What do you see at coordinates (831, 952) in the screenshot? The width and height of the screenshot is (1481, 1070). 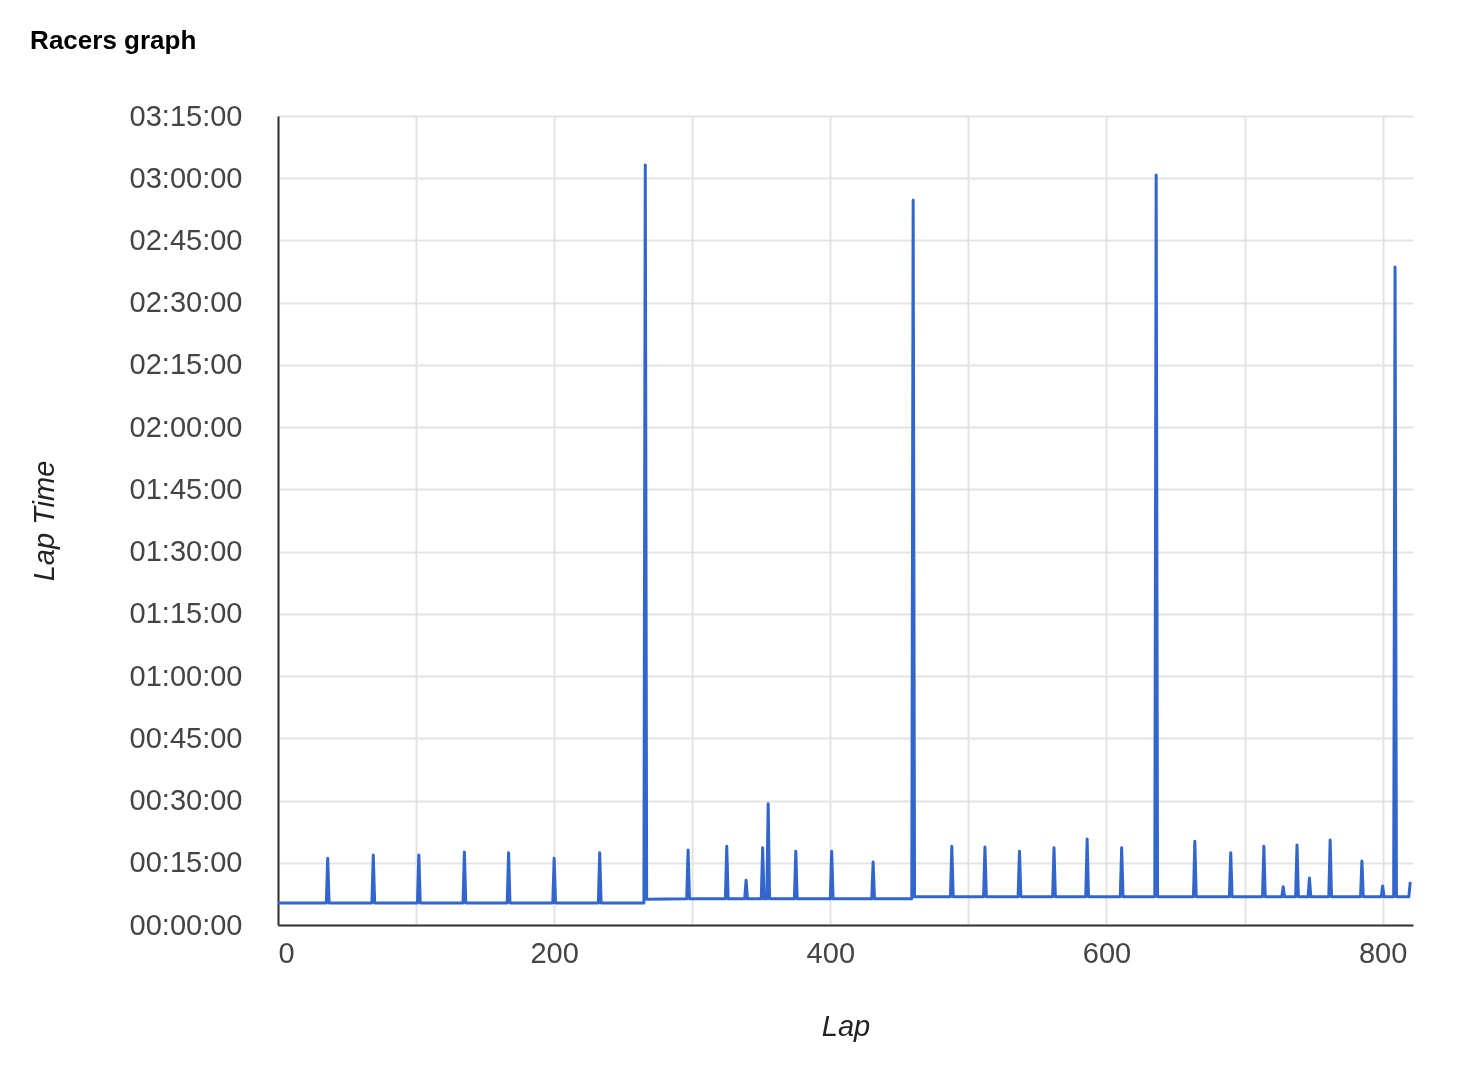 I see `x-tick-label: 400` at bounding box center [831, 952].